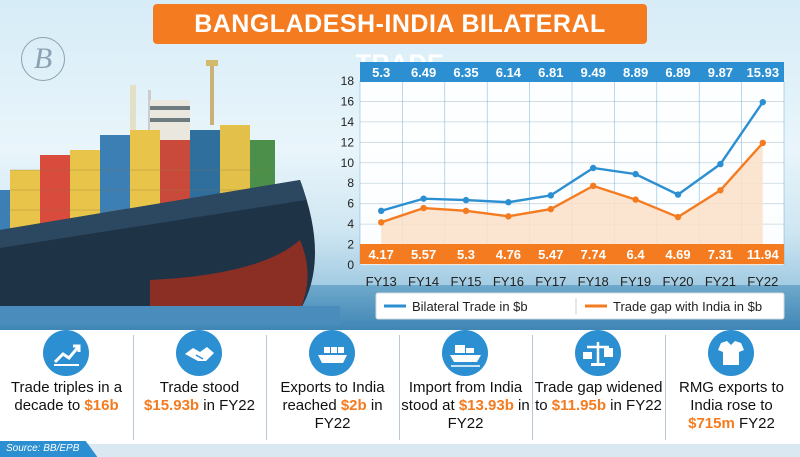 Image resolution: width=800 pixels, height=457 pixels. I want to click on trade-gap-label-band, so click(572, 254).